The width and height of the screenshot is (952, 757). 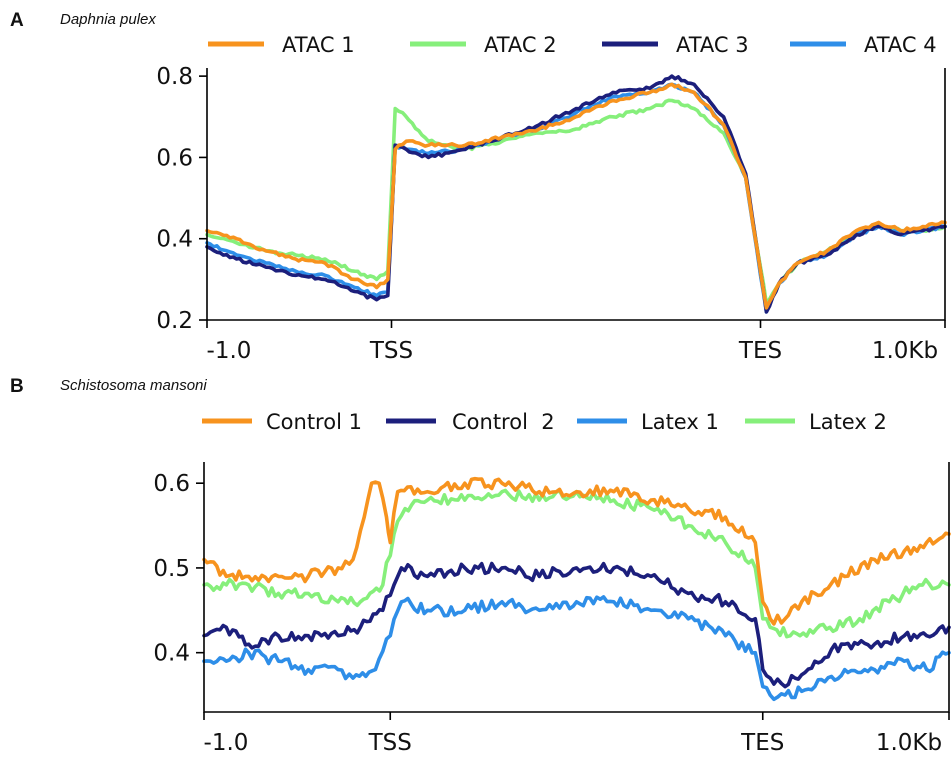 What do you see at coordinates (680, 422) in the screenshot?
I see `legend-label-latex-1: Latex 1` at bounding box center [680, 422].